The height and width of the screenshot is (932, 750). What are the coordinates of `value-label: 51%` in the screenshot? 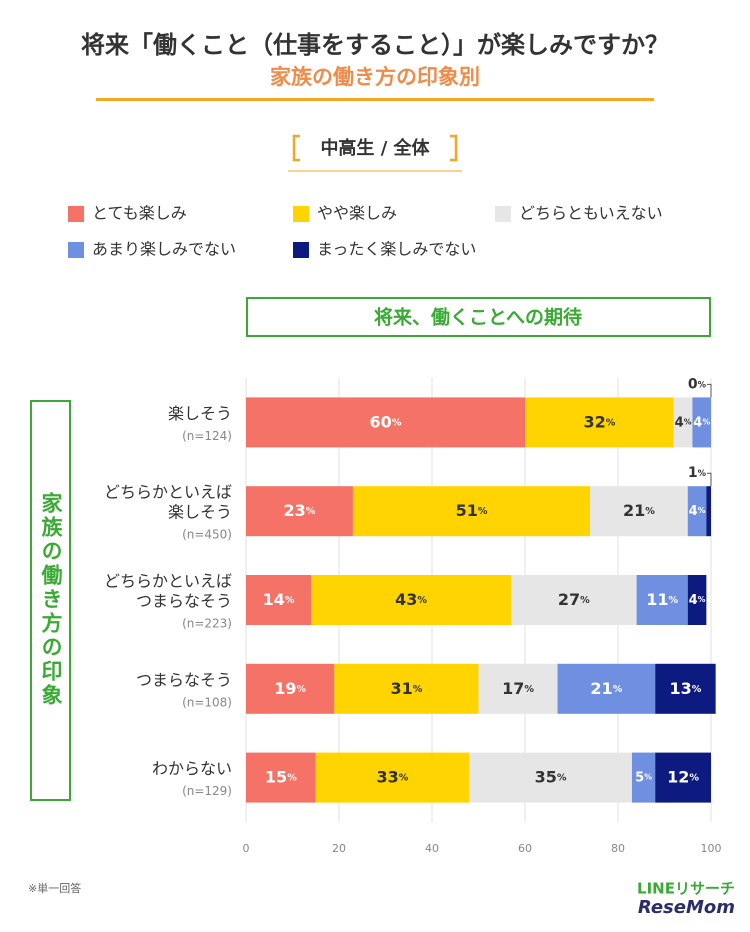 It's located at (472, 510).